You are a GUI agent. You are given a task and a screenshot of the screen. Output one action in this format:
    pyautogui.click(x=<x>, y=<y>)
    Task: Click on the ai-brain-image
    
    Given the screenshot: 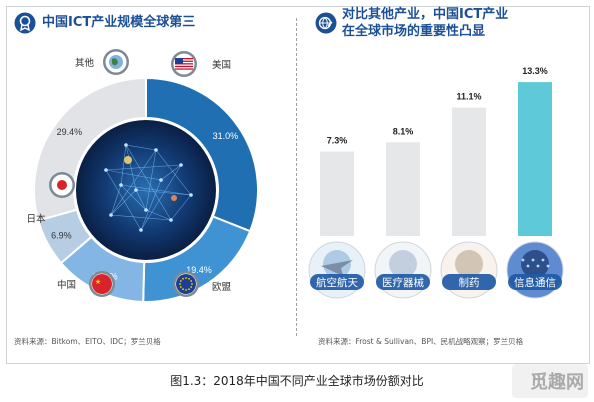 What is the action you would take?
    pyautogui.click(x=146, y=190)
    